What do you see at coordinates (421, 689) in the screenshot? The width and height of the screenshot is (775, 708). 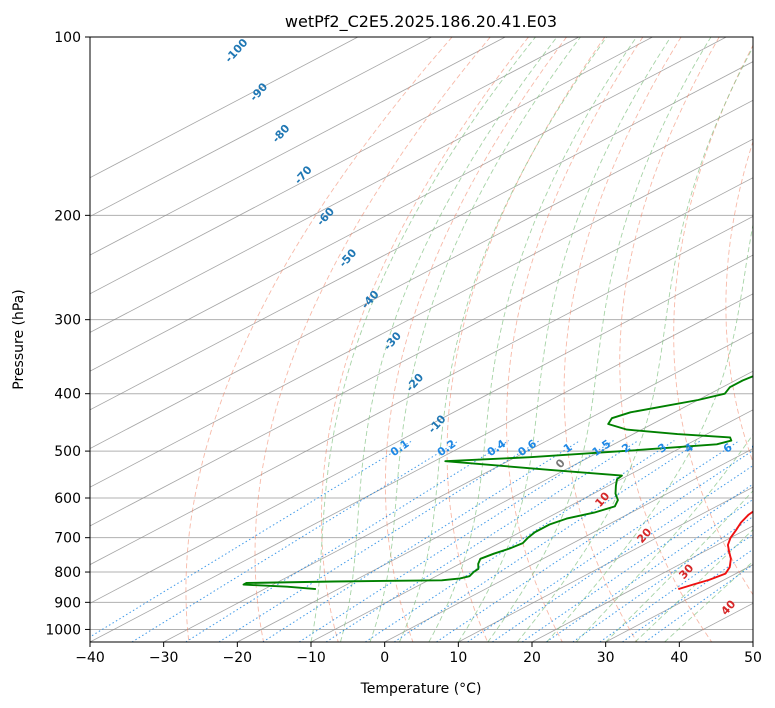 I see `x-axis-label: Temperature (°C)` at bounding box center [421, 689].